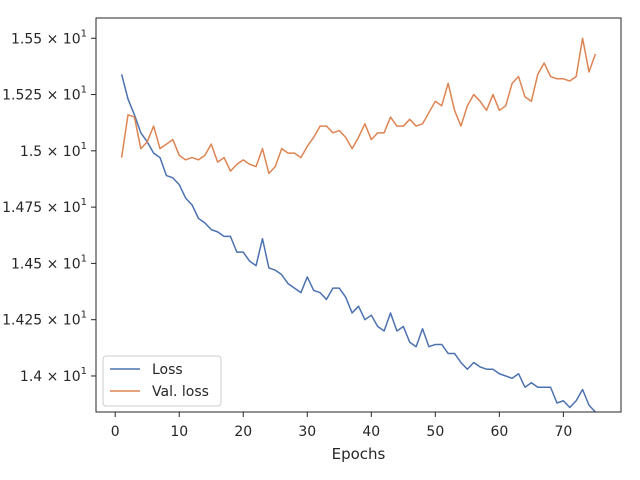 This screenshot has height=480, width=640. What do you see at coordinates (563, 432) in the screenshot?
I see `x-tick-label: 70` at bounding box center [563, 432].